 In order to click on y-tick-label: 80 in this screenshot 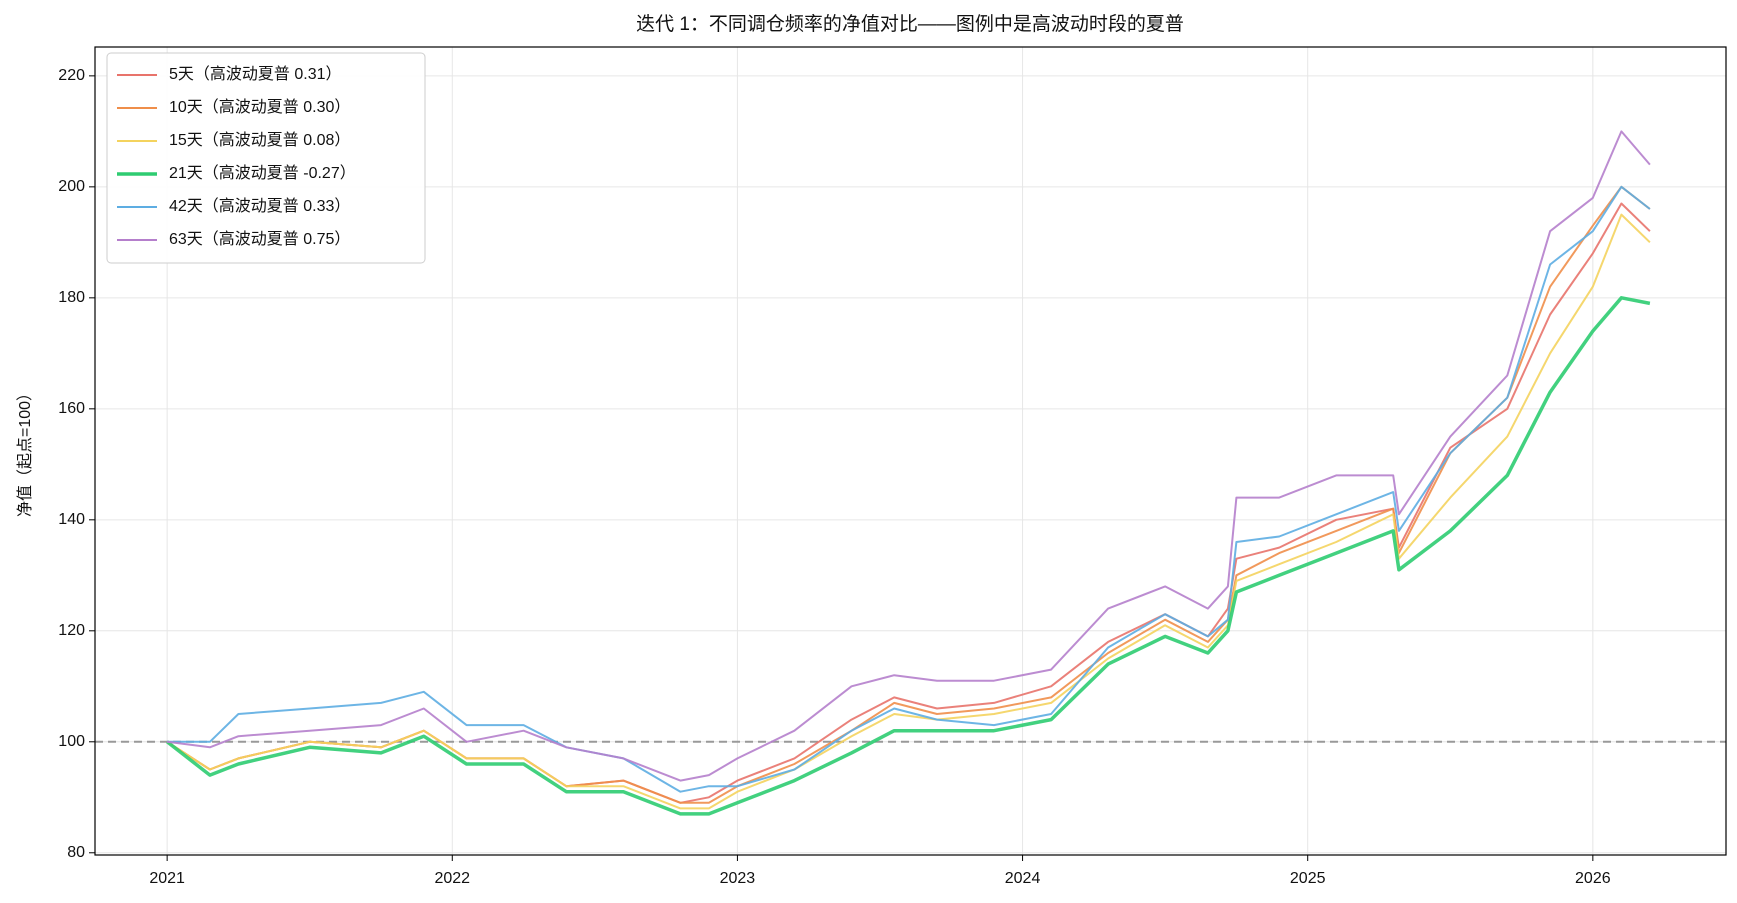, I will do `click(76, 852)`.